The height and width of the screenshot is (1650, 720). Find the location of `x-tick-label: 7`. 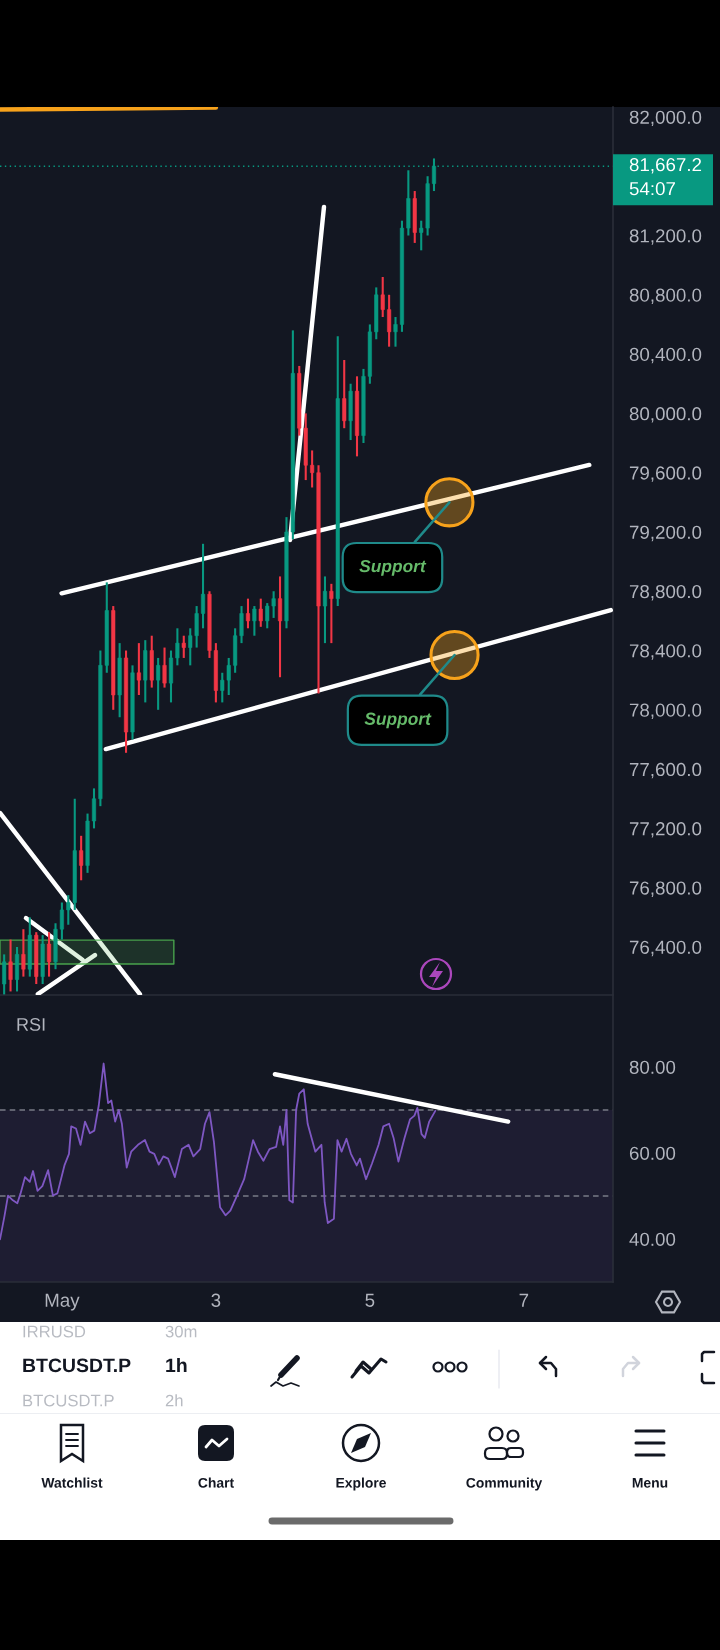

x-tick-label: 7 is located at coordinates (524, 1300).